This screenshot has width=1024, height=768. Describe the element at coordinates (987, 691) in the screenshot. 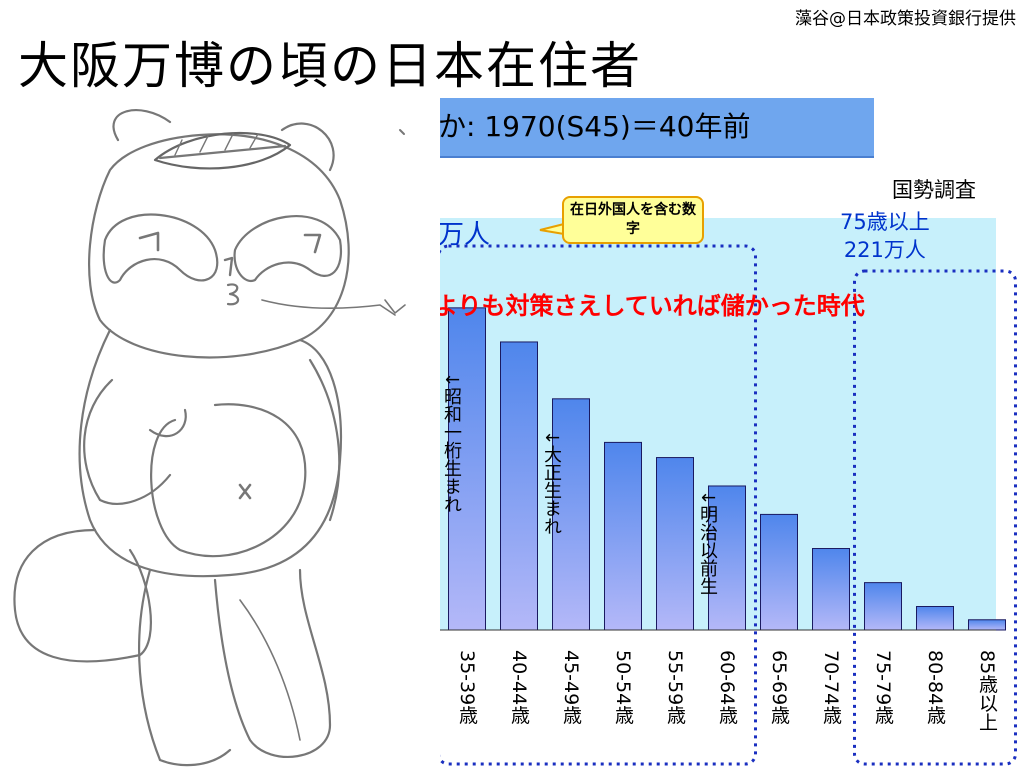

I see `tick-label-85歳以上: 85歳以上` at that location.